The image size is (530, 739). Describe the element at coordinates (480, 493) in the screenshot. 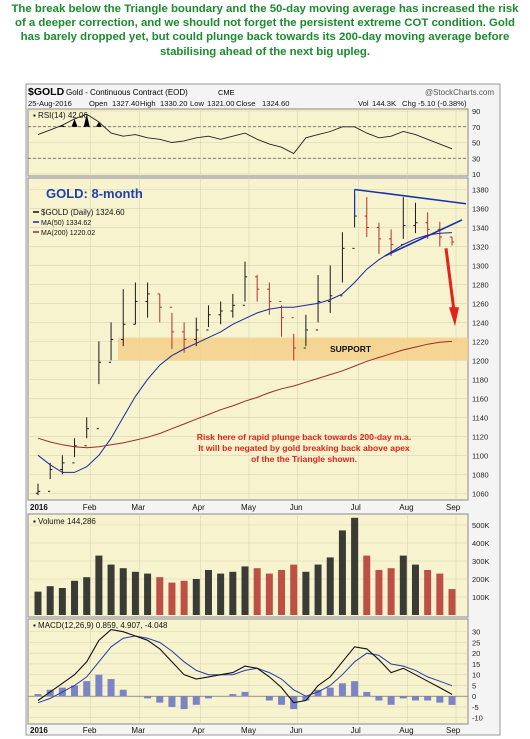

I see `price-tick-label: 1060` at that location.